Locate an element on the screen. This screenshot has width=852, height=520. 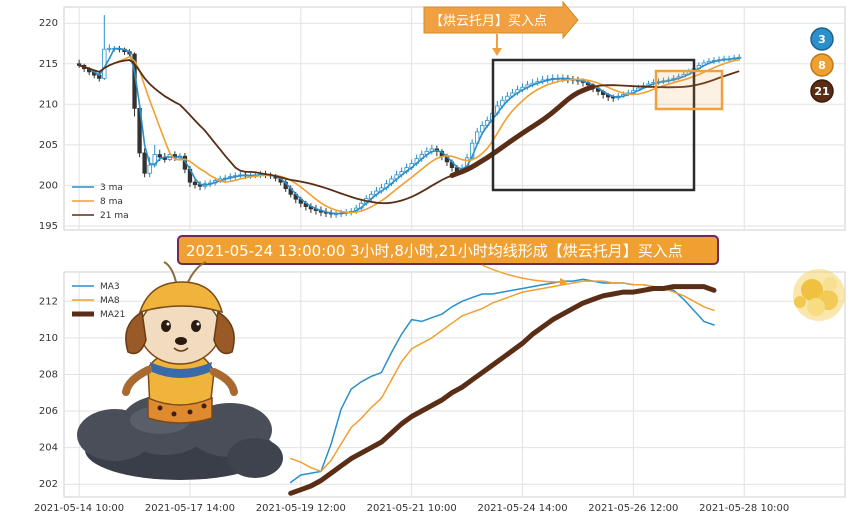
highlight-box-dark is located at coordinates (593, 125).